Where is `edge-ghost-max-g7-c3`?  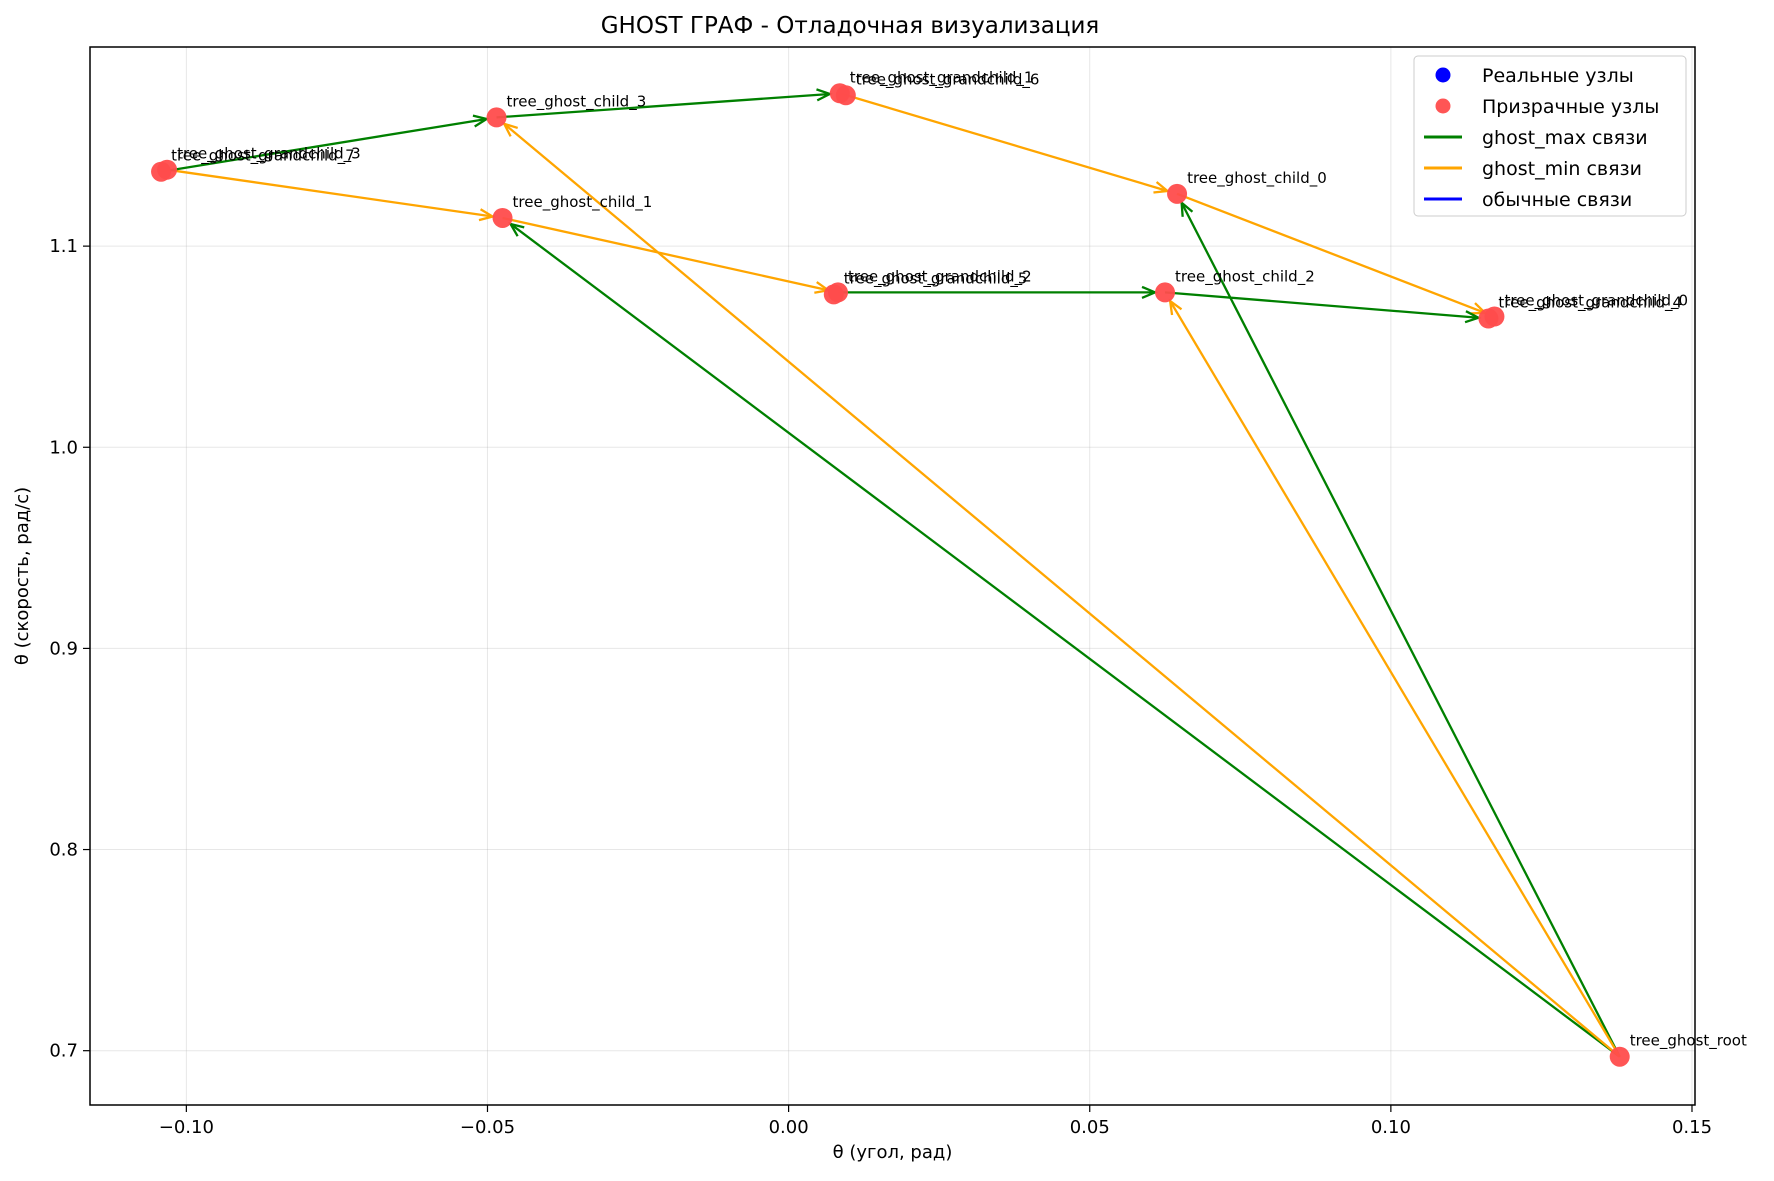 edge-ghost-max-g7-c3 is located at coordinates (323, 145).